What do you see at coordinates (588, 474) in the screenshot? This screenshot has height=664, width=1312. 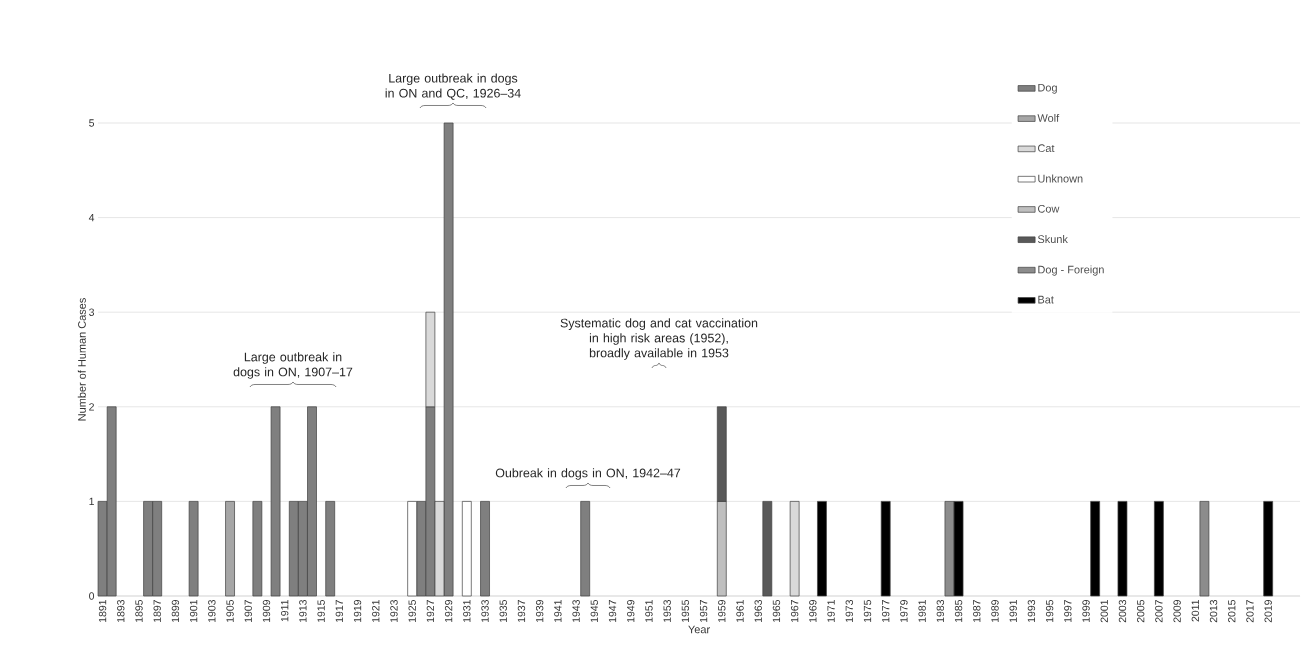 I see `annotation: Oubreak in dogs in ON, 1942–47` at bounding box center [588, 474].